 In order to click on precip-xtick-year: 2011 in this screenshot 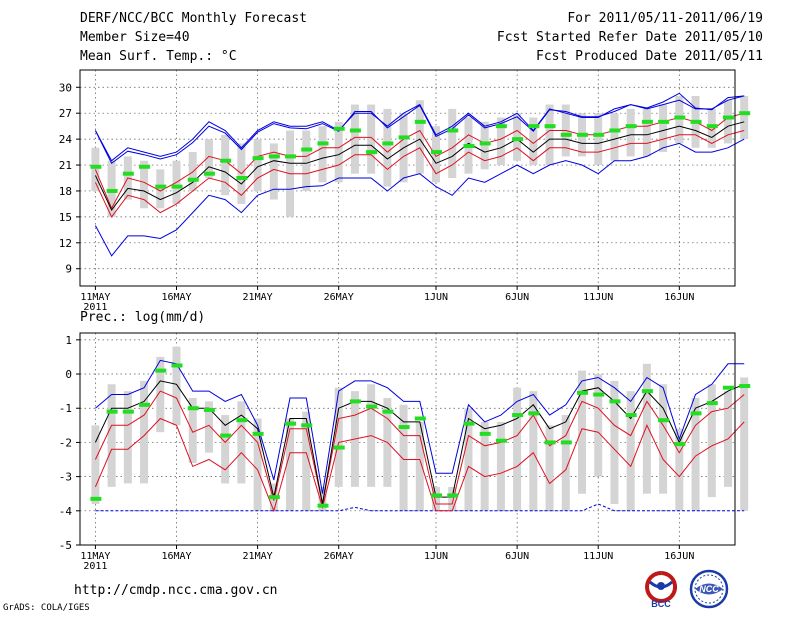, I will do `click(95, 566)`.